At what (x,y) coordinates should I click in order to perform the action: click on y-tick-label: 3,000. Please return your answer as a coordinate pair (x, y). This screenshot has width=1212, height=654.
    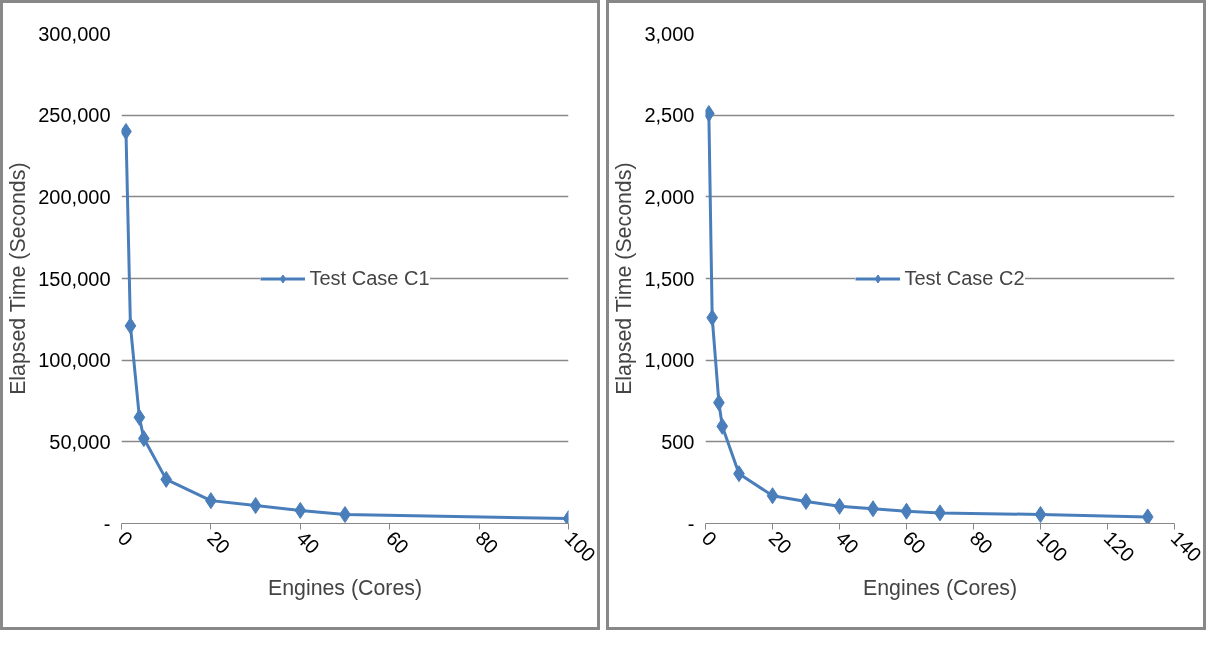
    Looking at the image, I should click on (669, 33).